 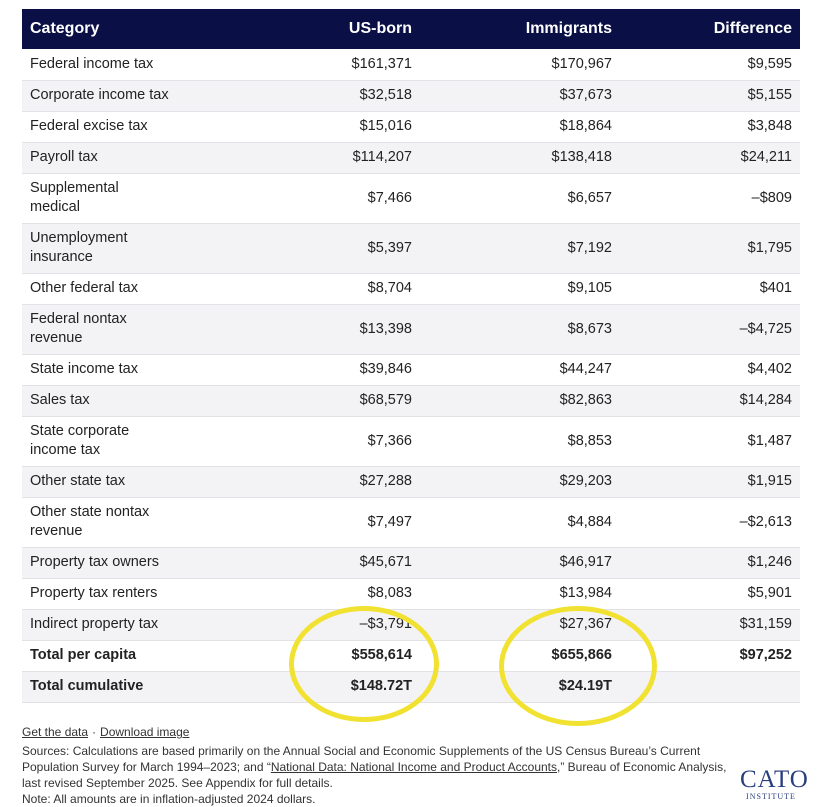 I want to click on cell-immigrants: $27,367, so click(x=520, y=625).